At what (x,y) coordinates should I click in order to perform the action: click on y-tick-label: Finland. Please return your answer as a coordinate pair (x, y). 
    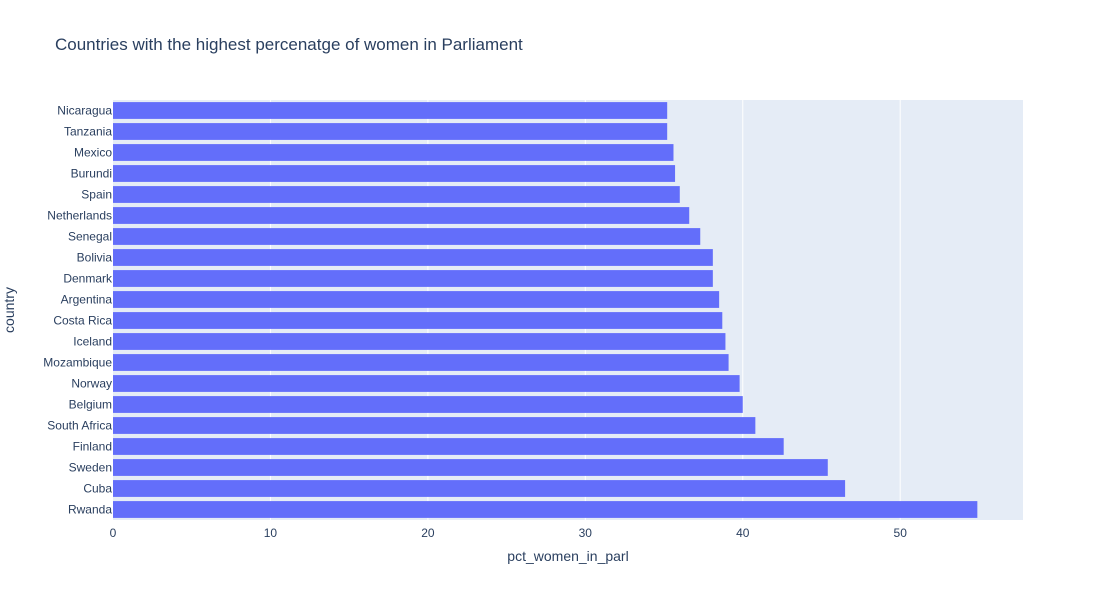
    Looking at the image, I should click on (92, 447).